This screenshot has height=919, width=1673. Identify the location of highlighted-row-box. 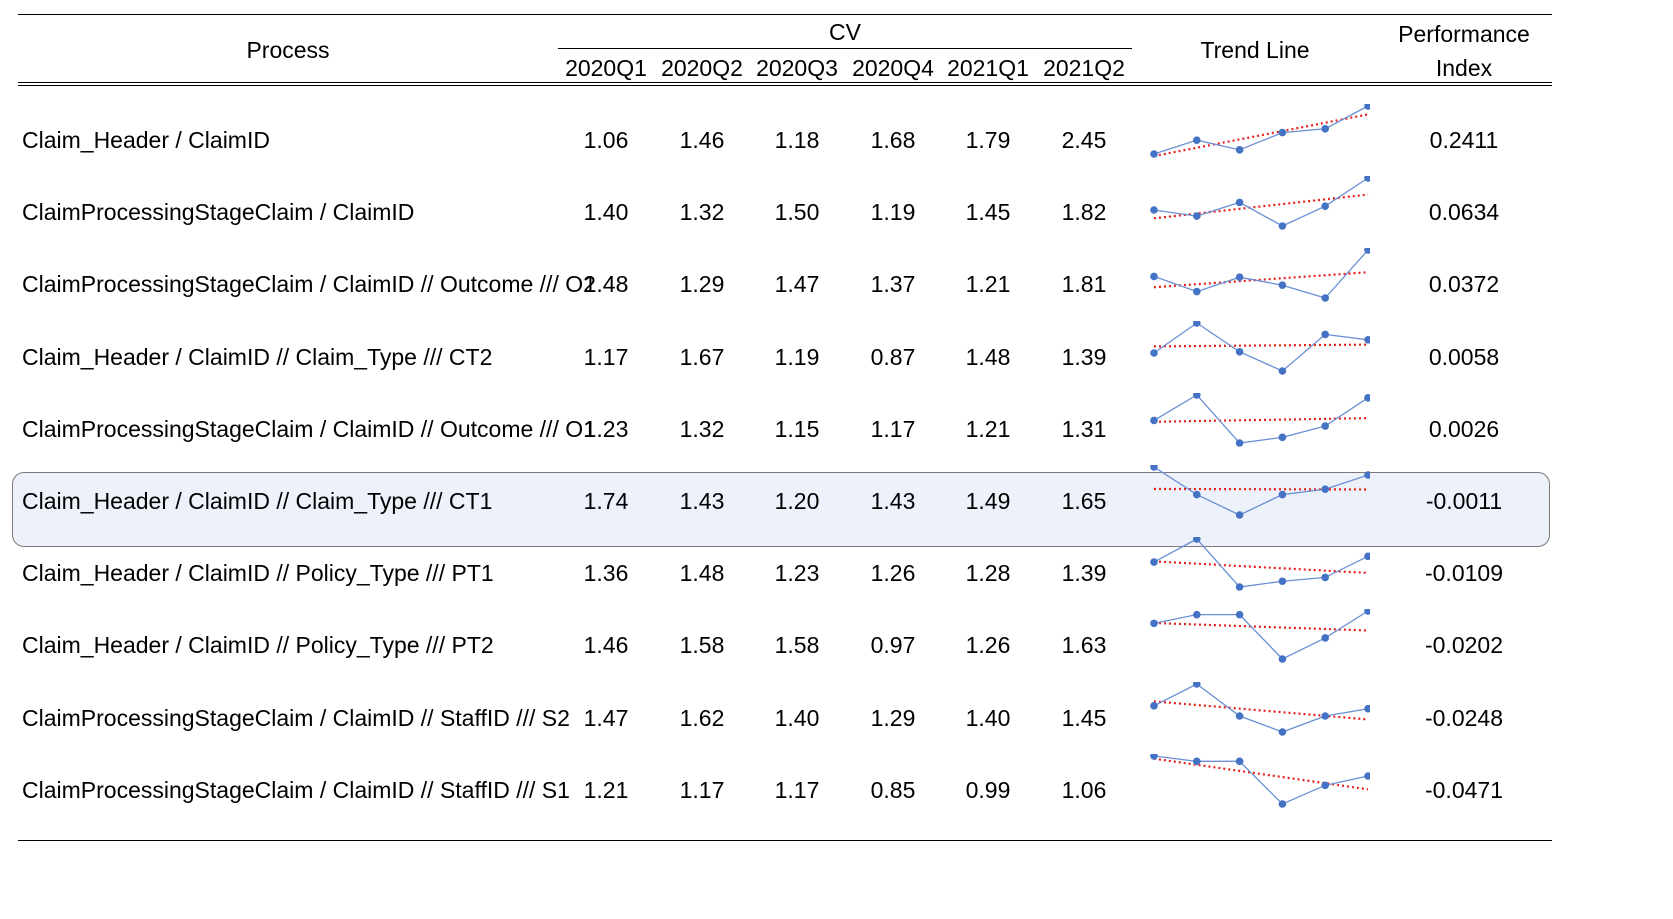
(781, 509).